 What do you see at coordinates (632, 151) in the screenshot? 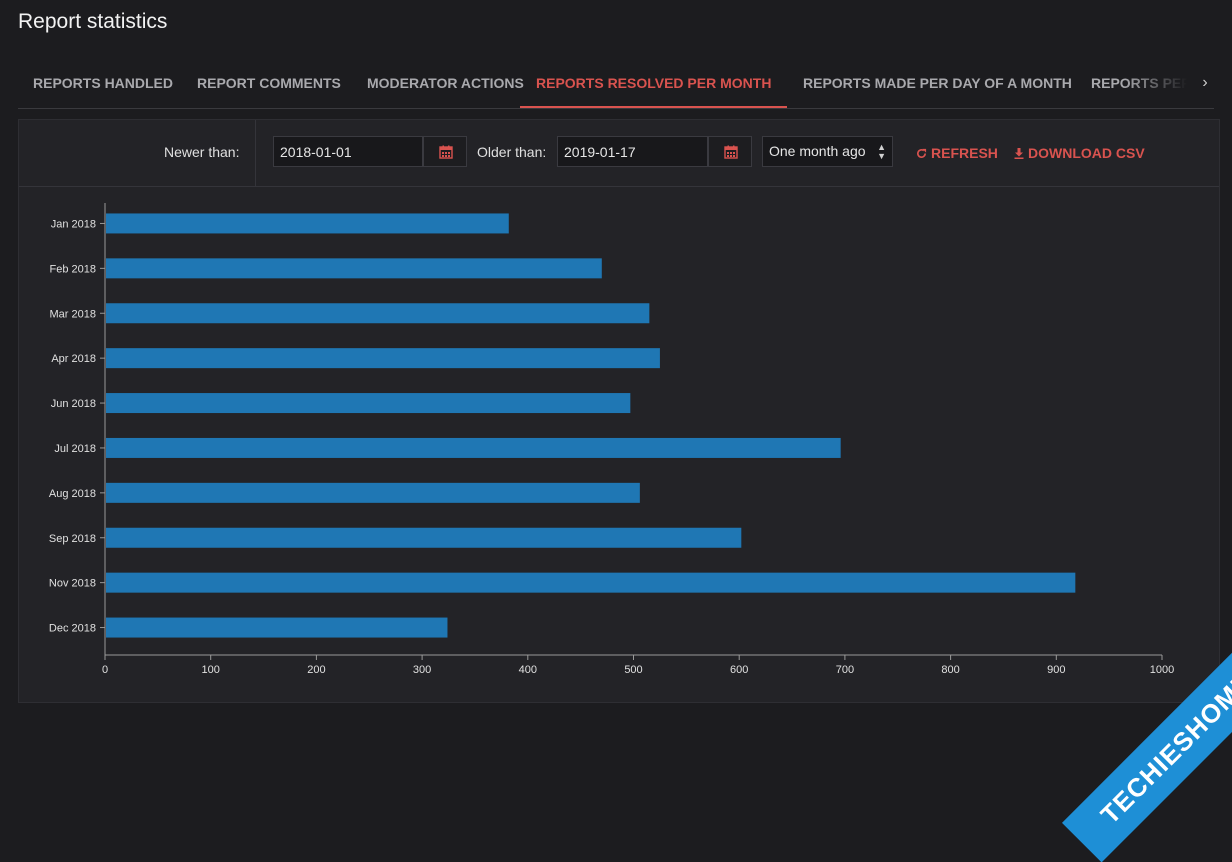
I see `older-than-input` at bounding box center [632, 151].